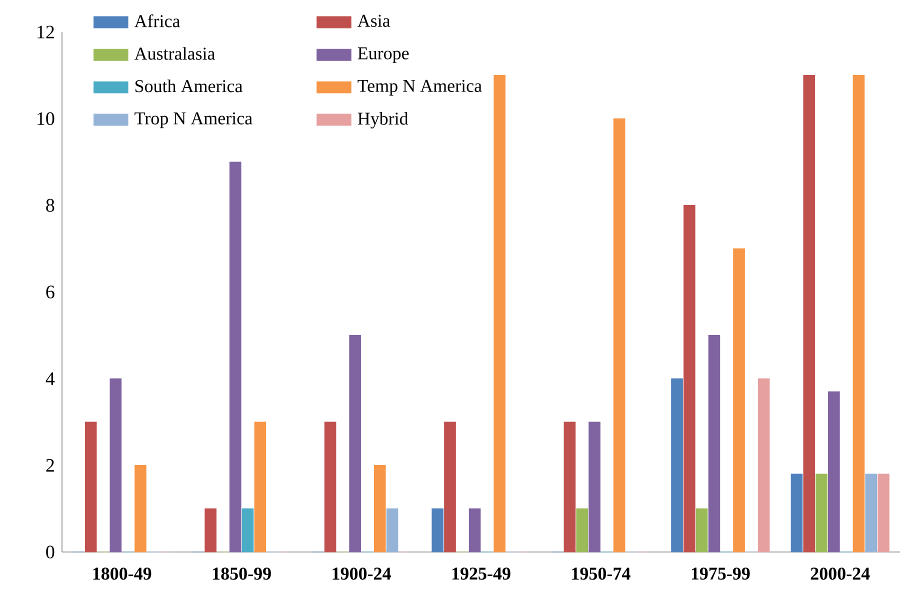 This screenshot has height=591, width=905. Describe the element at coordinates (46, 32) in the screenshot. I see `y-tick-label: 12` at that location.